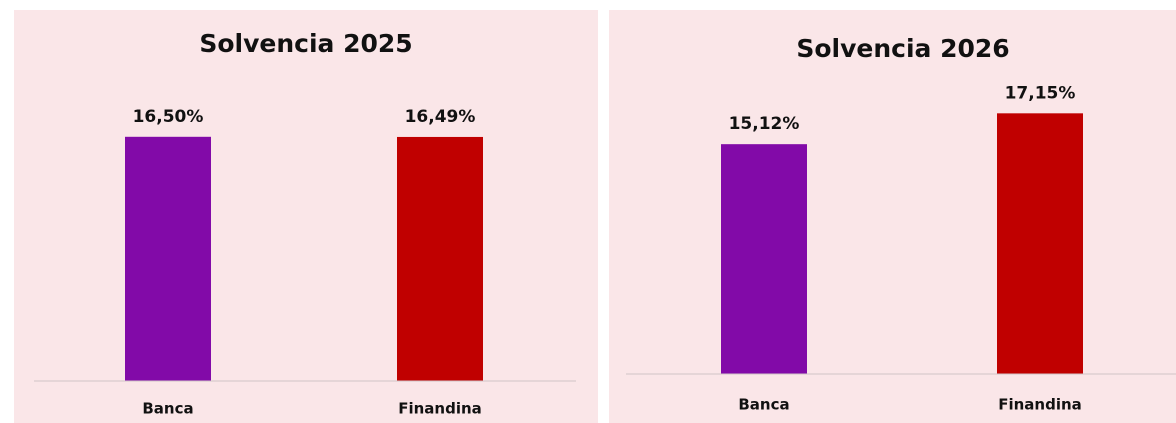  Describe the element at coordinates (902, 48) in the screenshot. I see `chart-title: Solvencia 2026` at that location.